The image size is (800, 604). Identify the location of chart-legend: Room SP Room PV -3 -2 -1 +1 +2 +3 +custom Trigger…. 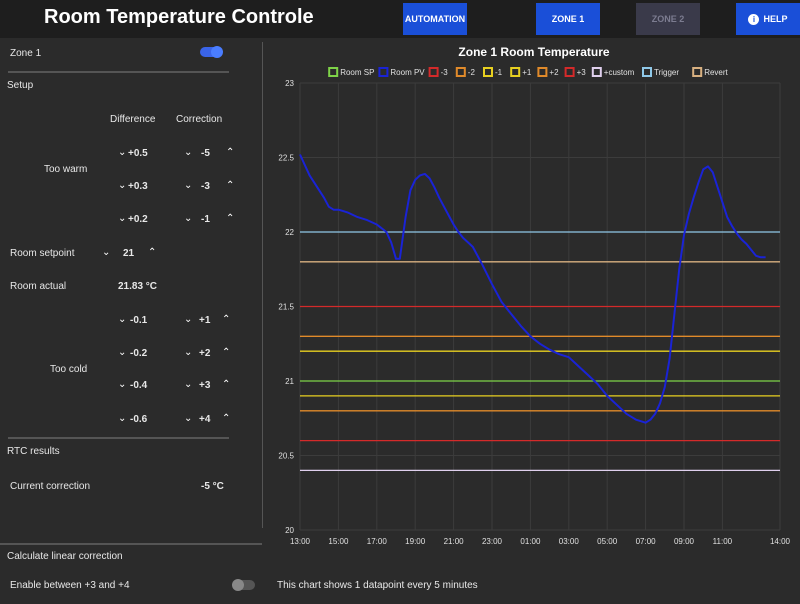
(528, 72).